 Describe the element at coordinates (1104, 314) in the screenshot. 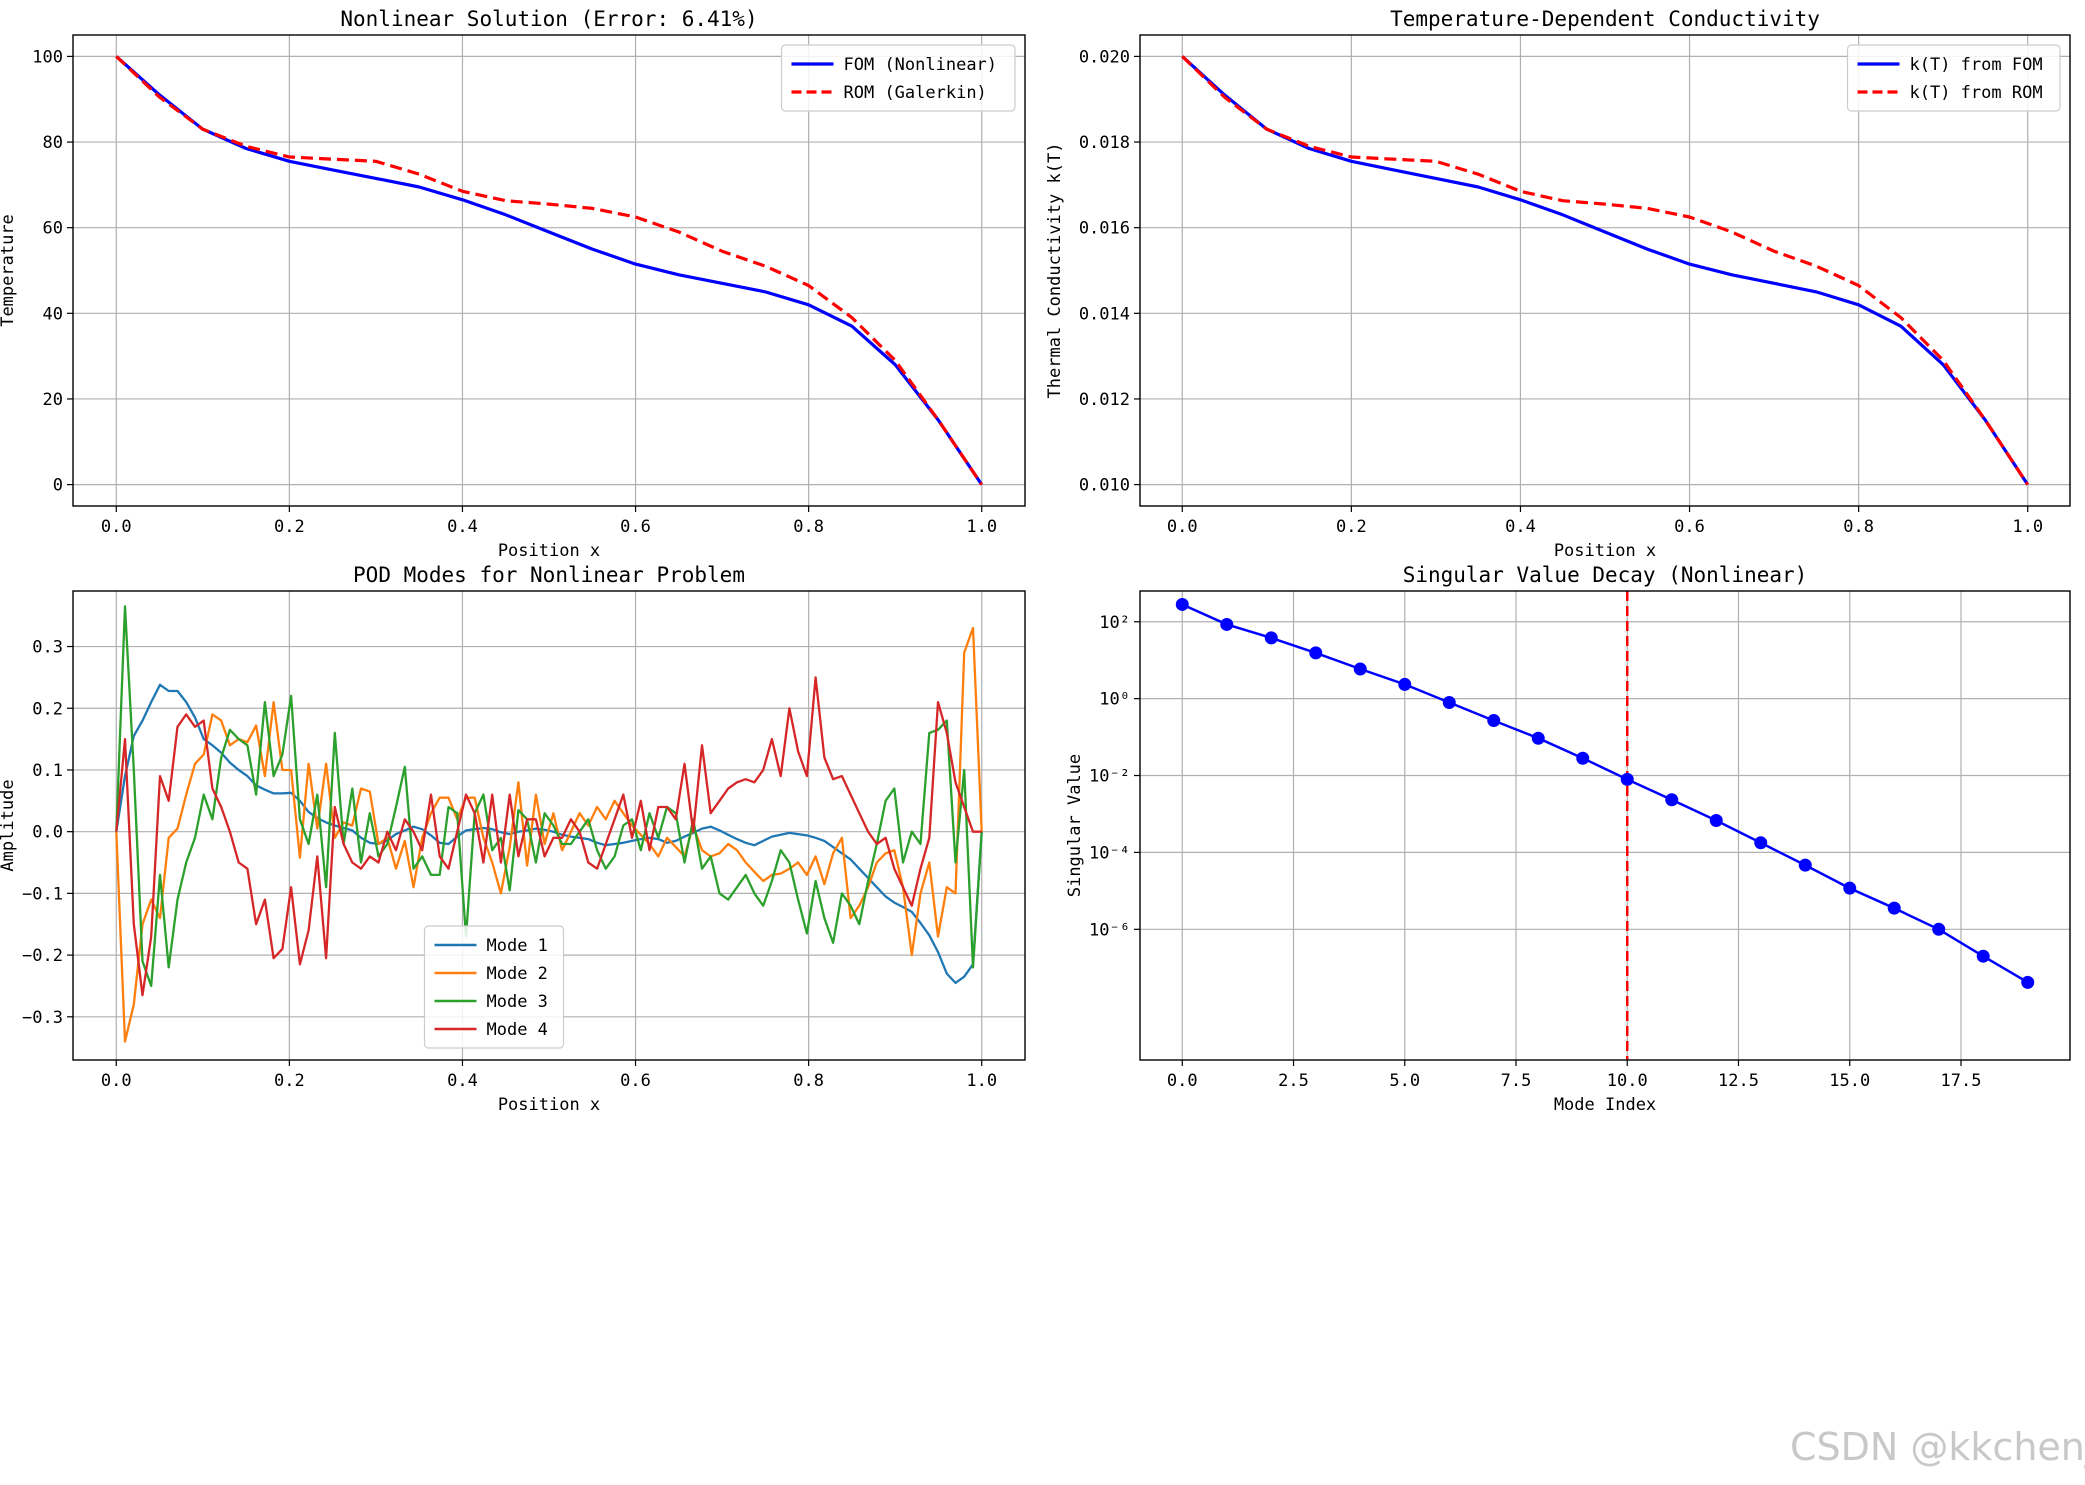

I see `y-tick-label: 0.014` at that location.